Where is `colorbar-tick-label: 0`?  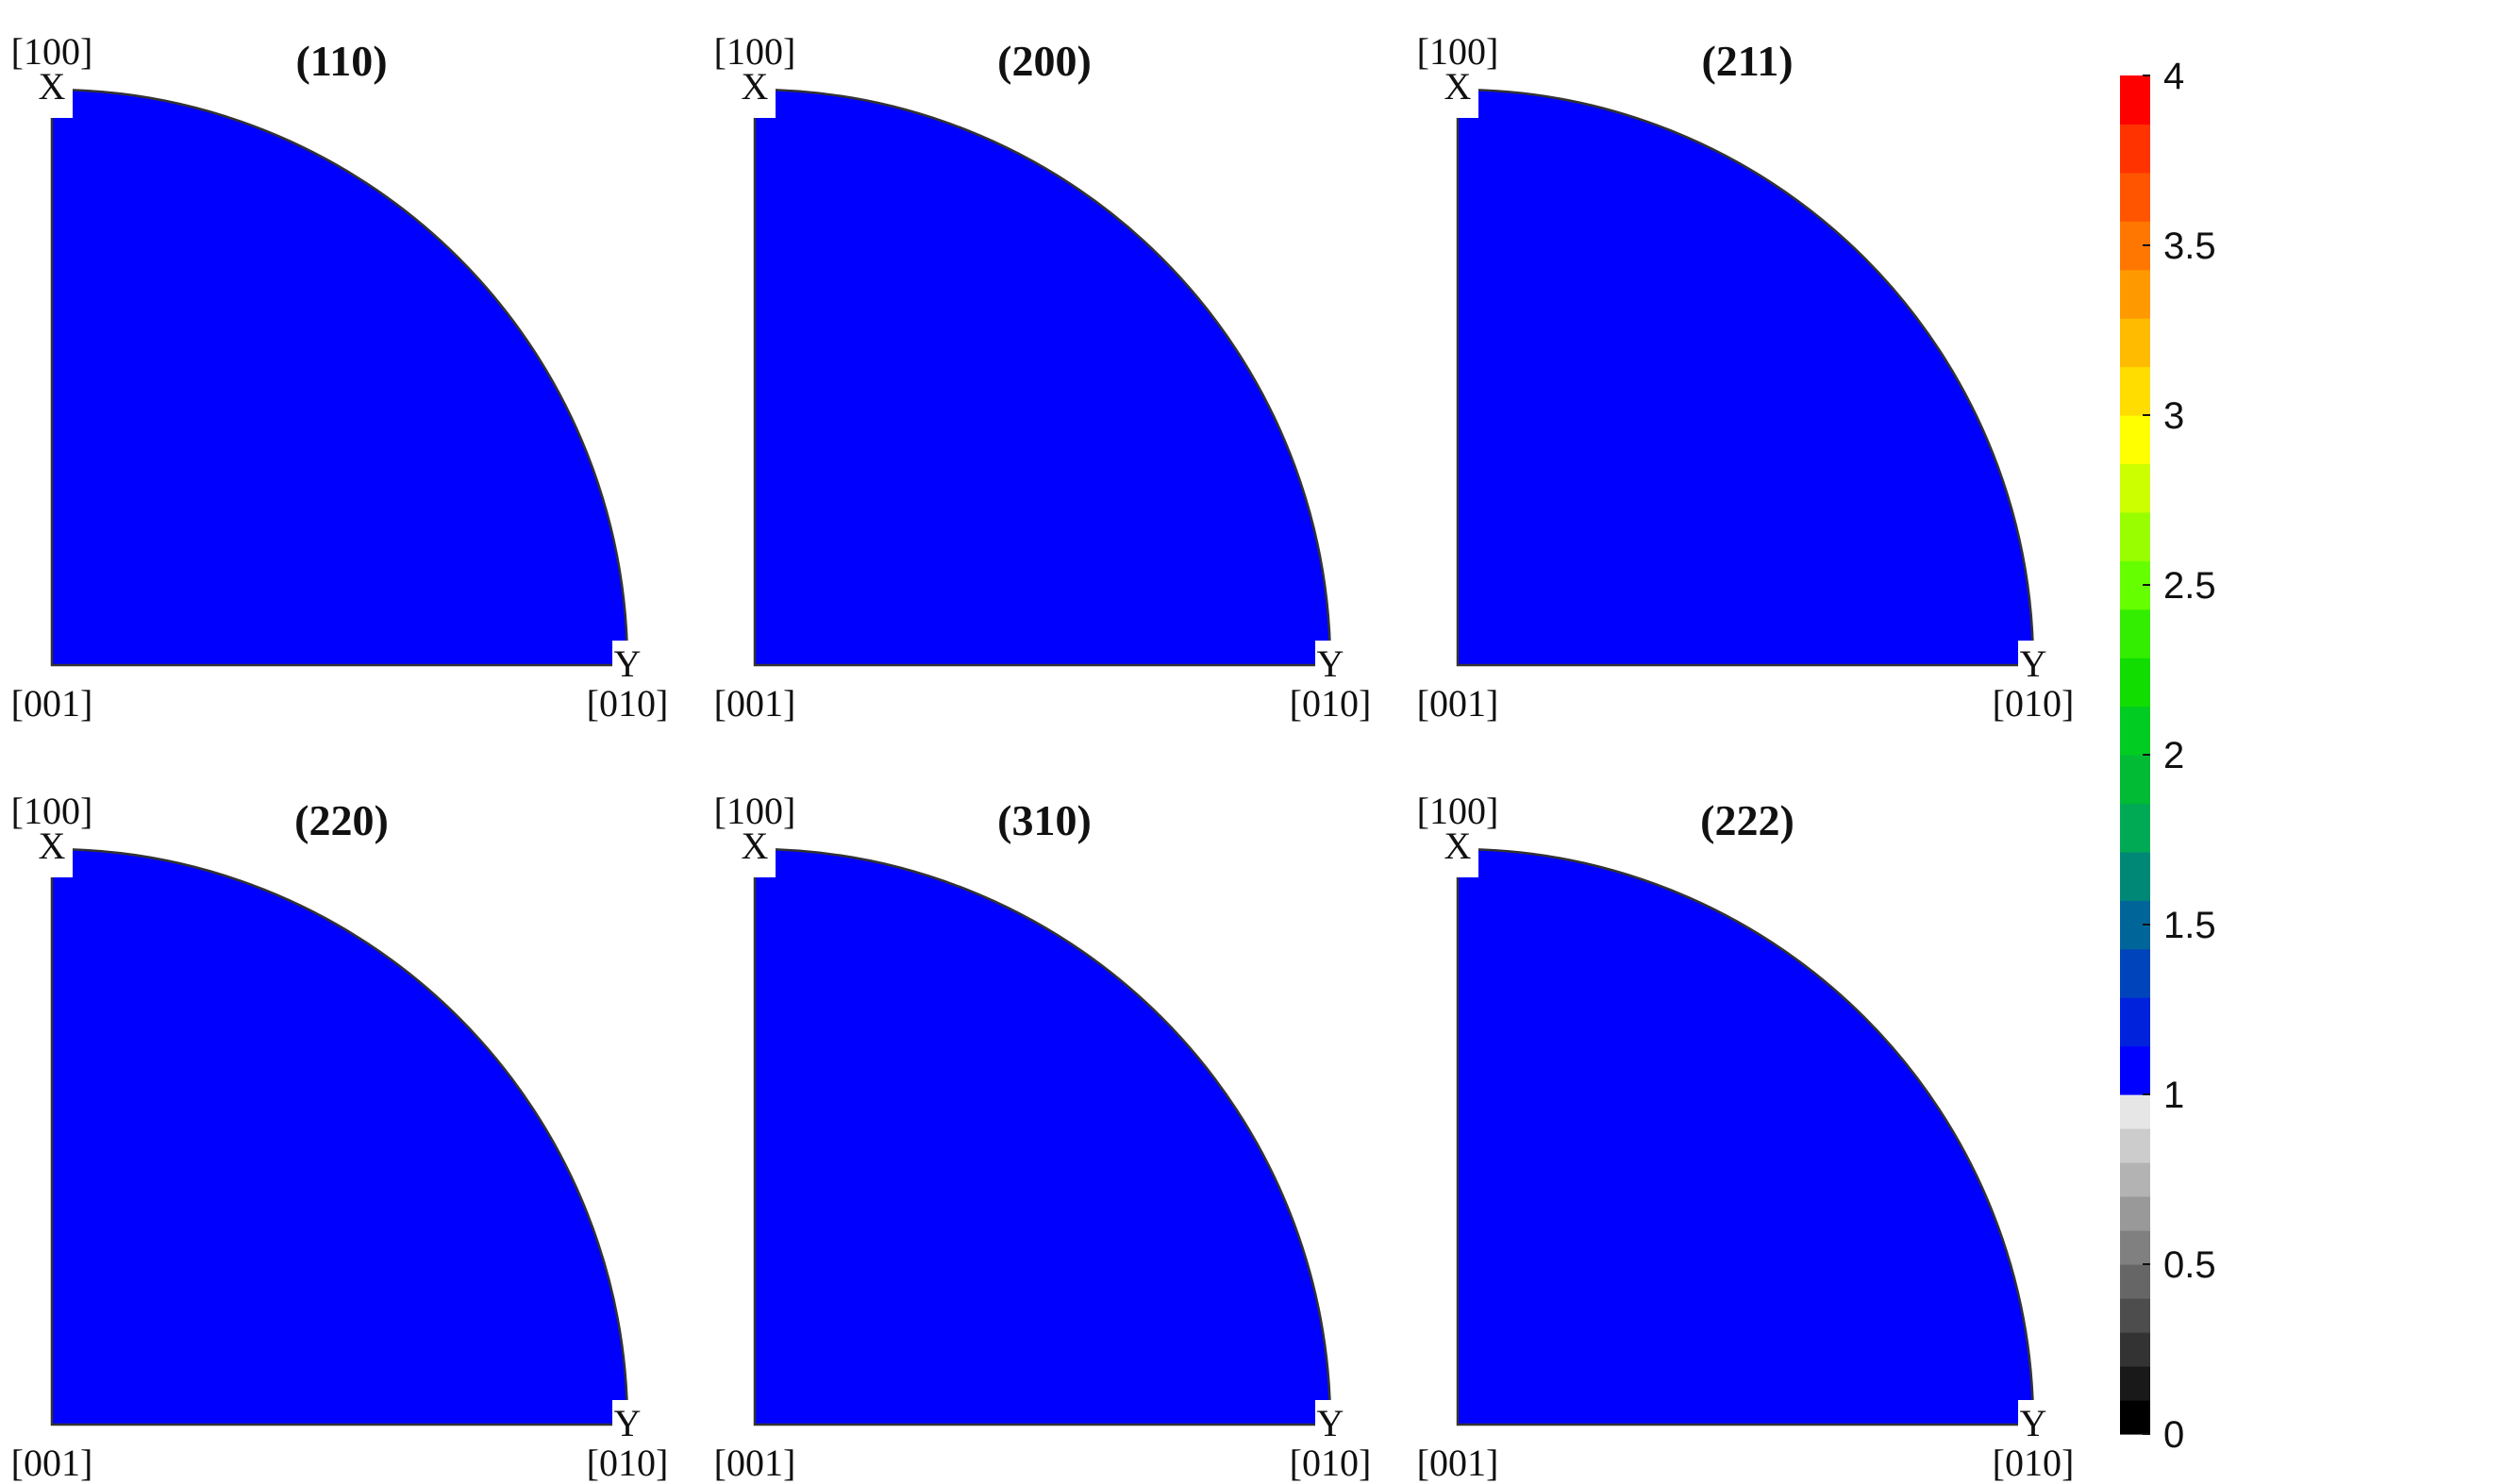 colorbar-tick-label: 0 is located at coordinates (2173, 1435).